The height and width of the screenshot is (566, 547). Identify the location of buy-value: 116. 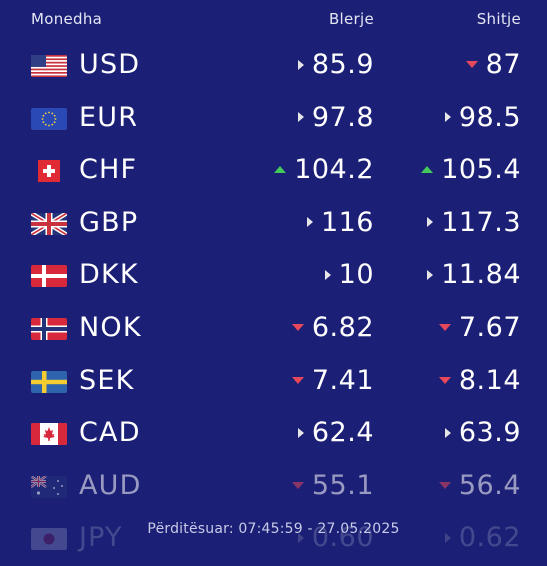
(340, 222).